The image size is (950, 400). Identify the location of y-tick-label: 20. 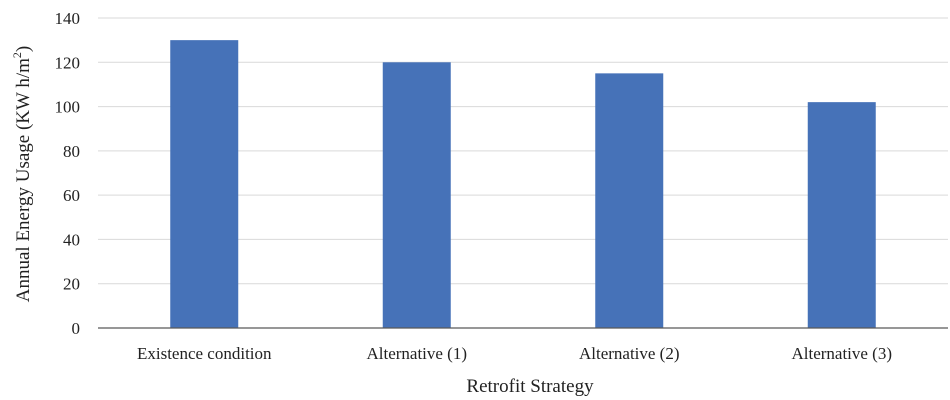
(71, 284).